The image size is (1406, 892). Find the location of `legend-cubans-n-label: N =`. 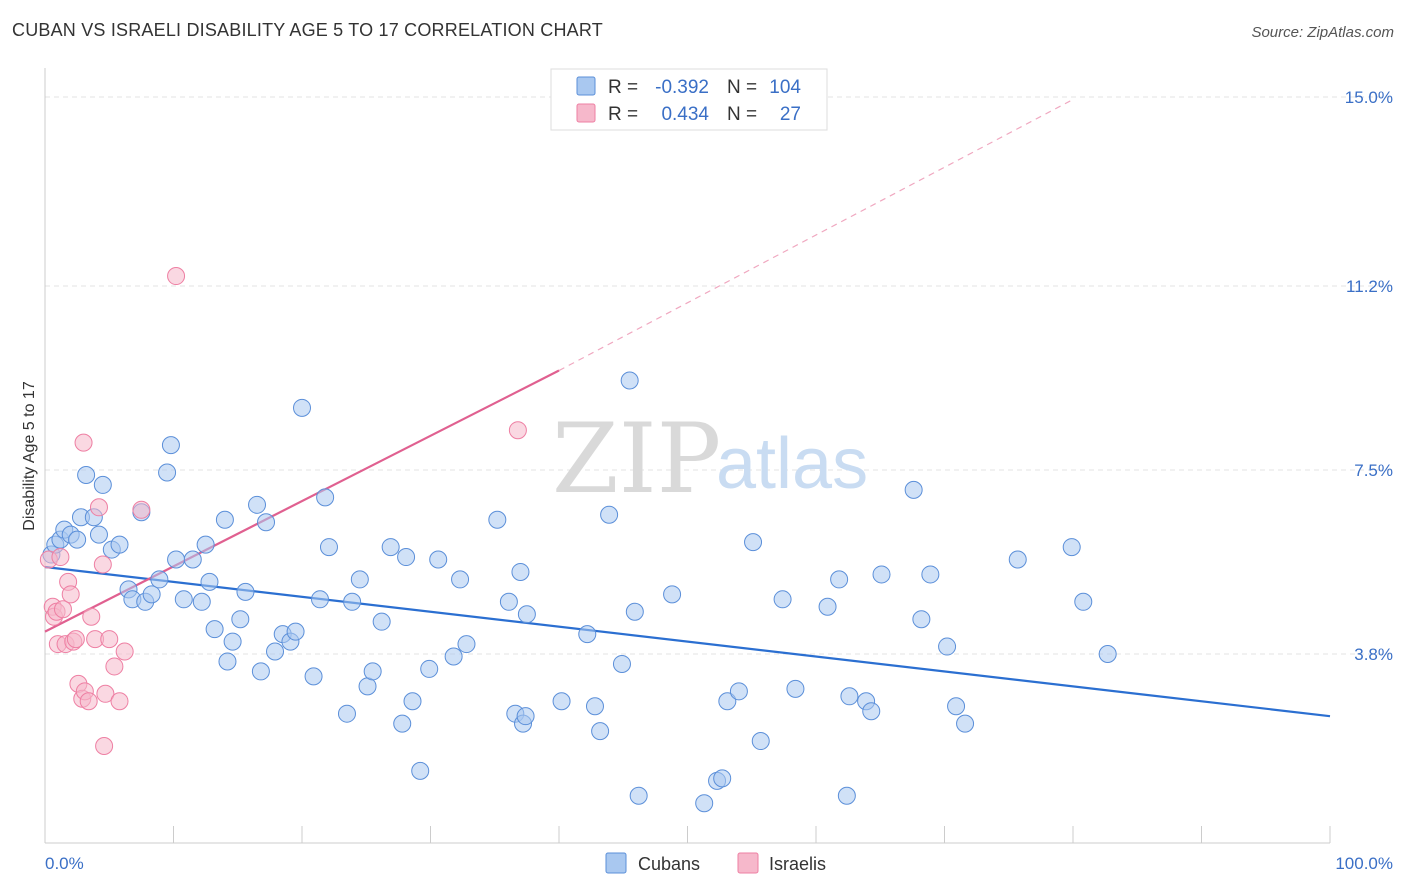

legend-cubans-n-label: N = is located at coordinates (742, 87).